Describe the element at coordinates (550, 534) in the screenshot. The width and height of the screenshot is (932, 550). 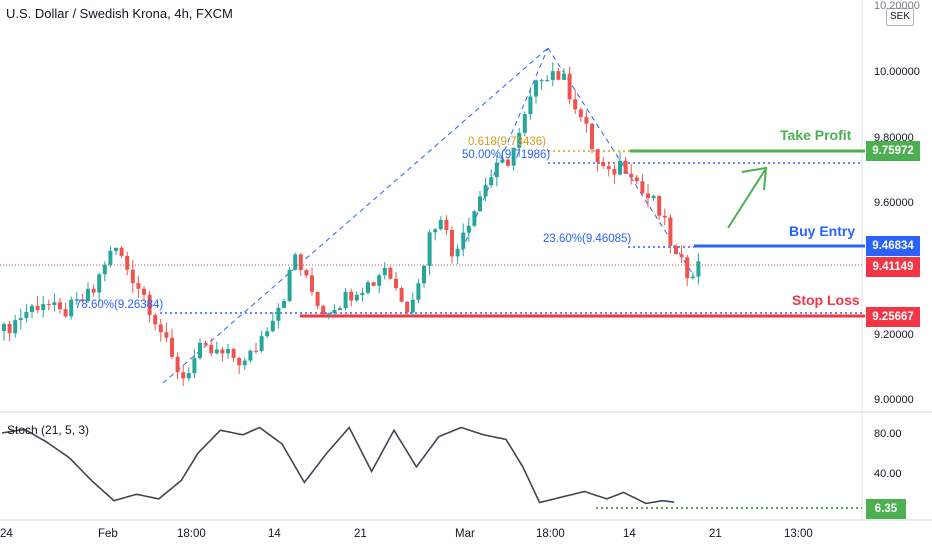
I see `time-label: 18:00` at that location.